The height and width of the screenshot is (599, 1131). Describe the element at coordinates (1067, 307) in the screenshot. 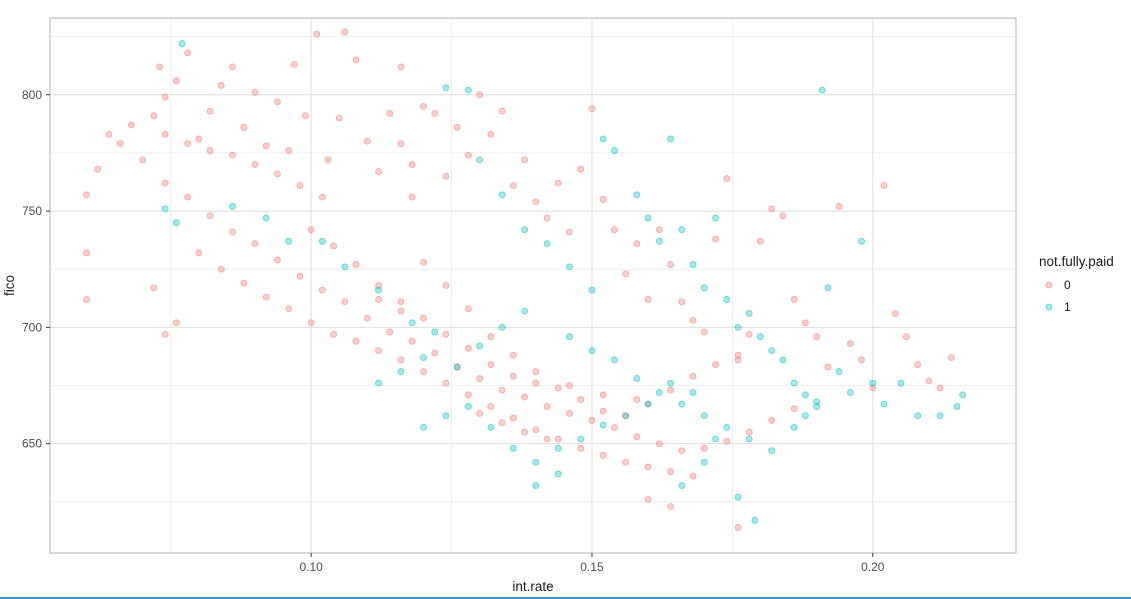

I see `legend-label-1: 1` at that location.